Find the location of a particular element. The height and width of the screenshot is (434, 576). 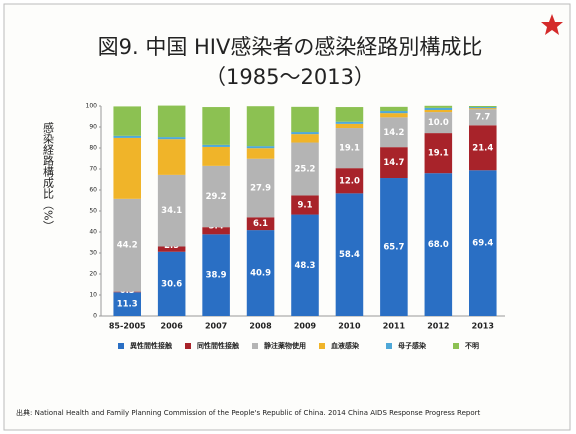

data-label: 14.2 is located at coordinates (393, 133).